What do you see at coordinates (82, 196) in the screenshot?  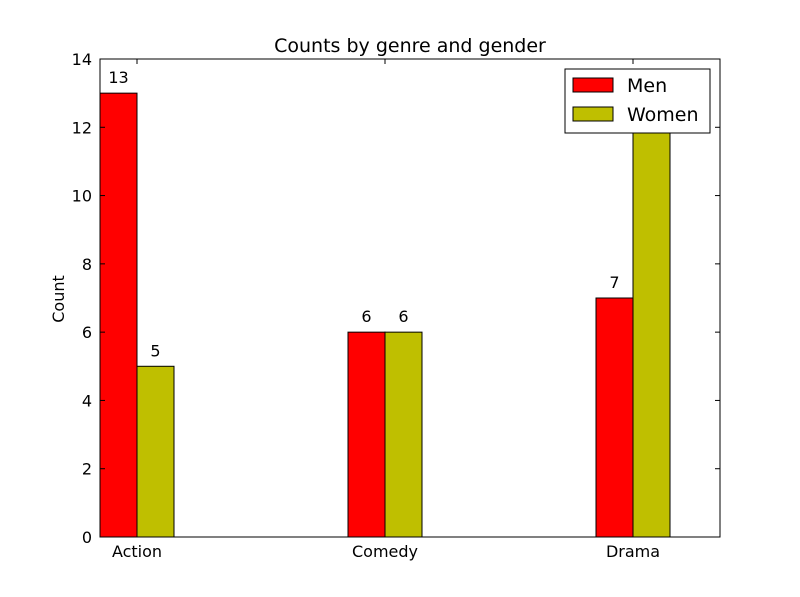 I see `y-tick-label: 10` at bounding box center [82, 196].